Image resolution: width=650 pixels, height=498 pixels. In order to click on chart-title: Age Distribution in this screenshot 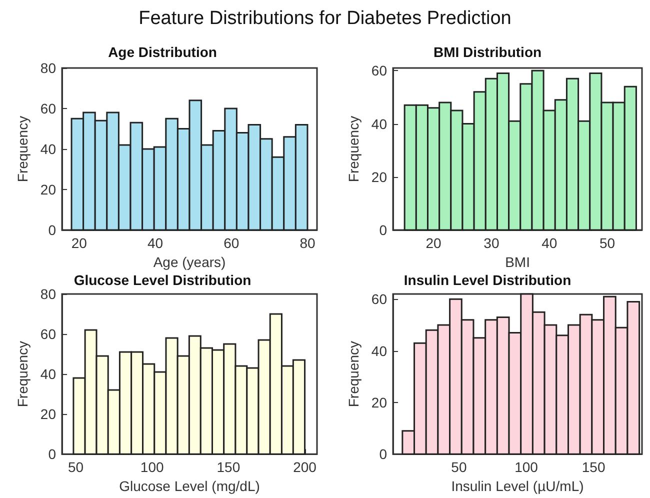, I will do `click(162, 52)`.